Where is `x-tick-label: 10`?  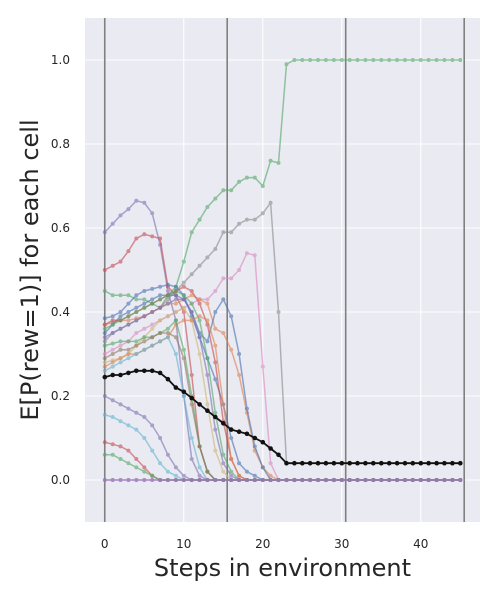
x-tick-label: 10 is located at coordinates (183, 544).